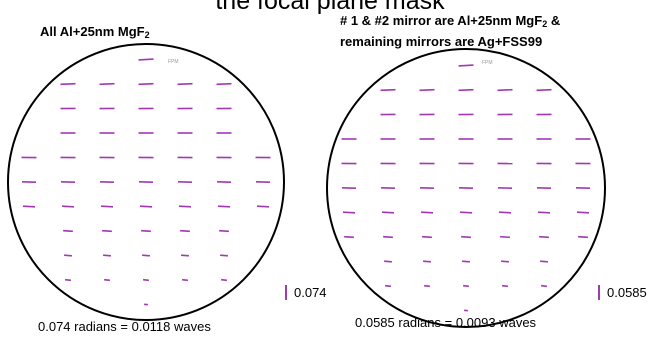 This screenshot has width=660, height=339. Describe the element at coordinates (545, 24) in the screenshot. I see `right-title-subscript: 2` at that location.